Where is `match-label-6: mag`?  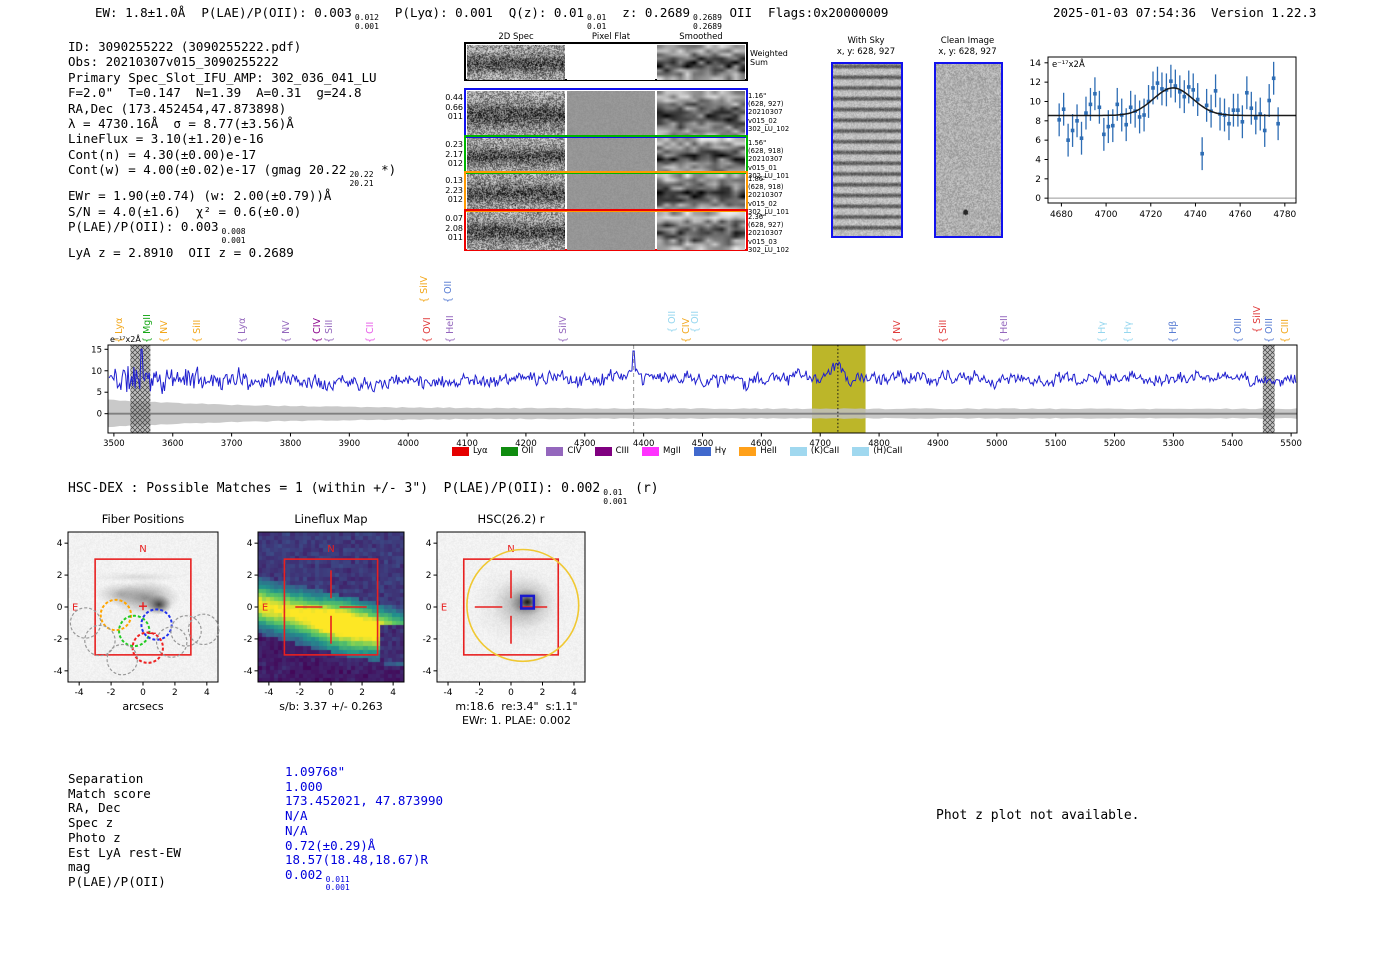
match-label-6: mag is located at coordinates (79, 867).